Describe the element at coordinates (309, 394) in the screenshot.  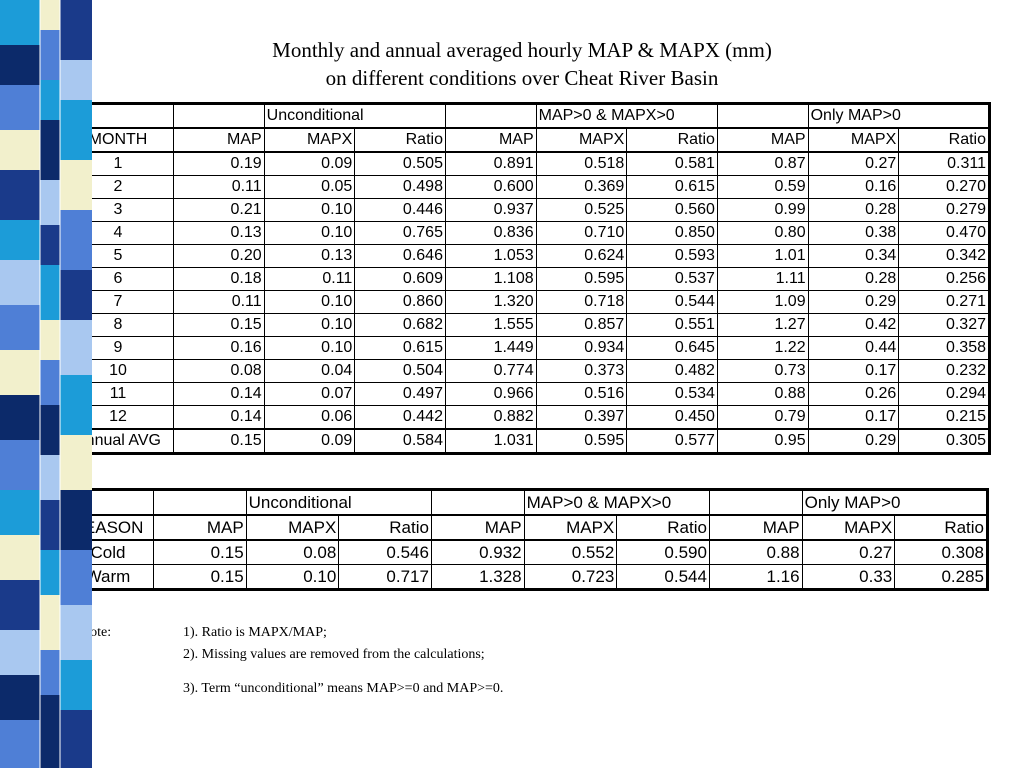
I see `cell: 0.07` at that location.